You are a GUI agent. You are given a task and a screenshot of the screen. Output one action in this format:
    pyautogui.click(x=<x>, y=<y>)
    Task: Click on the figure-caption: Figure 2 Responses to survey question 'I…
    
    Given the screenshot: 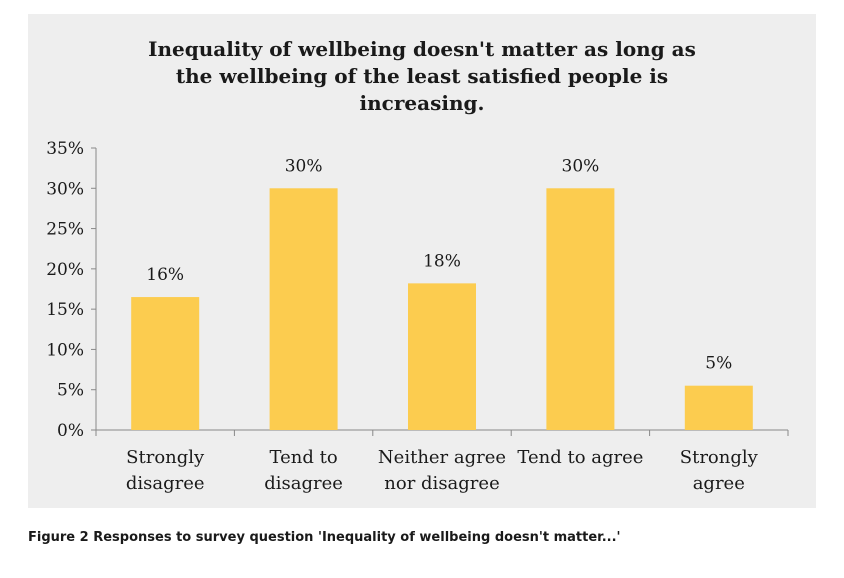 What is the action you would take?
    pyautogui.click(x=324, y=537)
    